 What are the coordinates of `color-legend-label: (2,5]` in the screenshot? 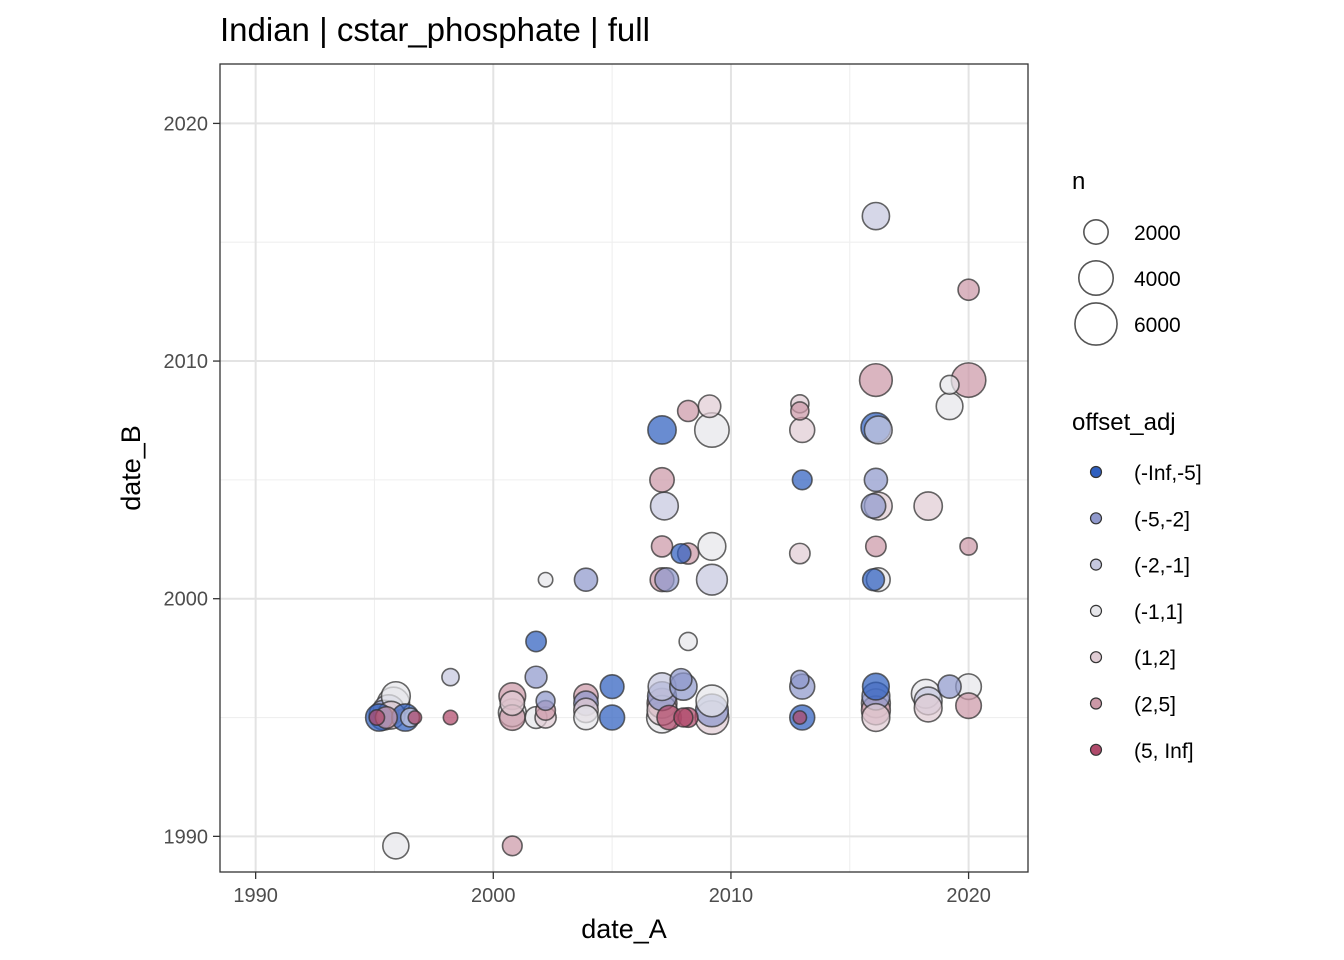 It's located at (1155, 705).